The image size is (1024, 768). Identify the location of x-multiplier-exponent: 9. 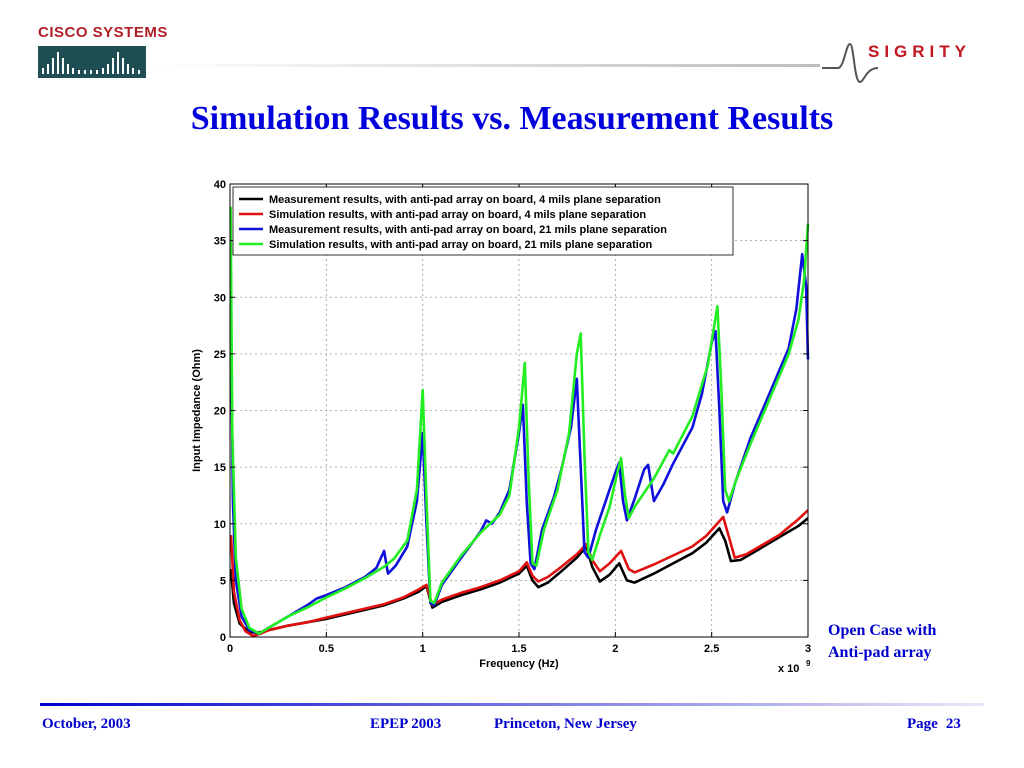
(808, 663).